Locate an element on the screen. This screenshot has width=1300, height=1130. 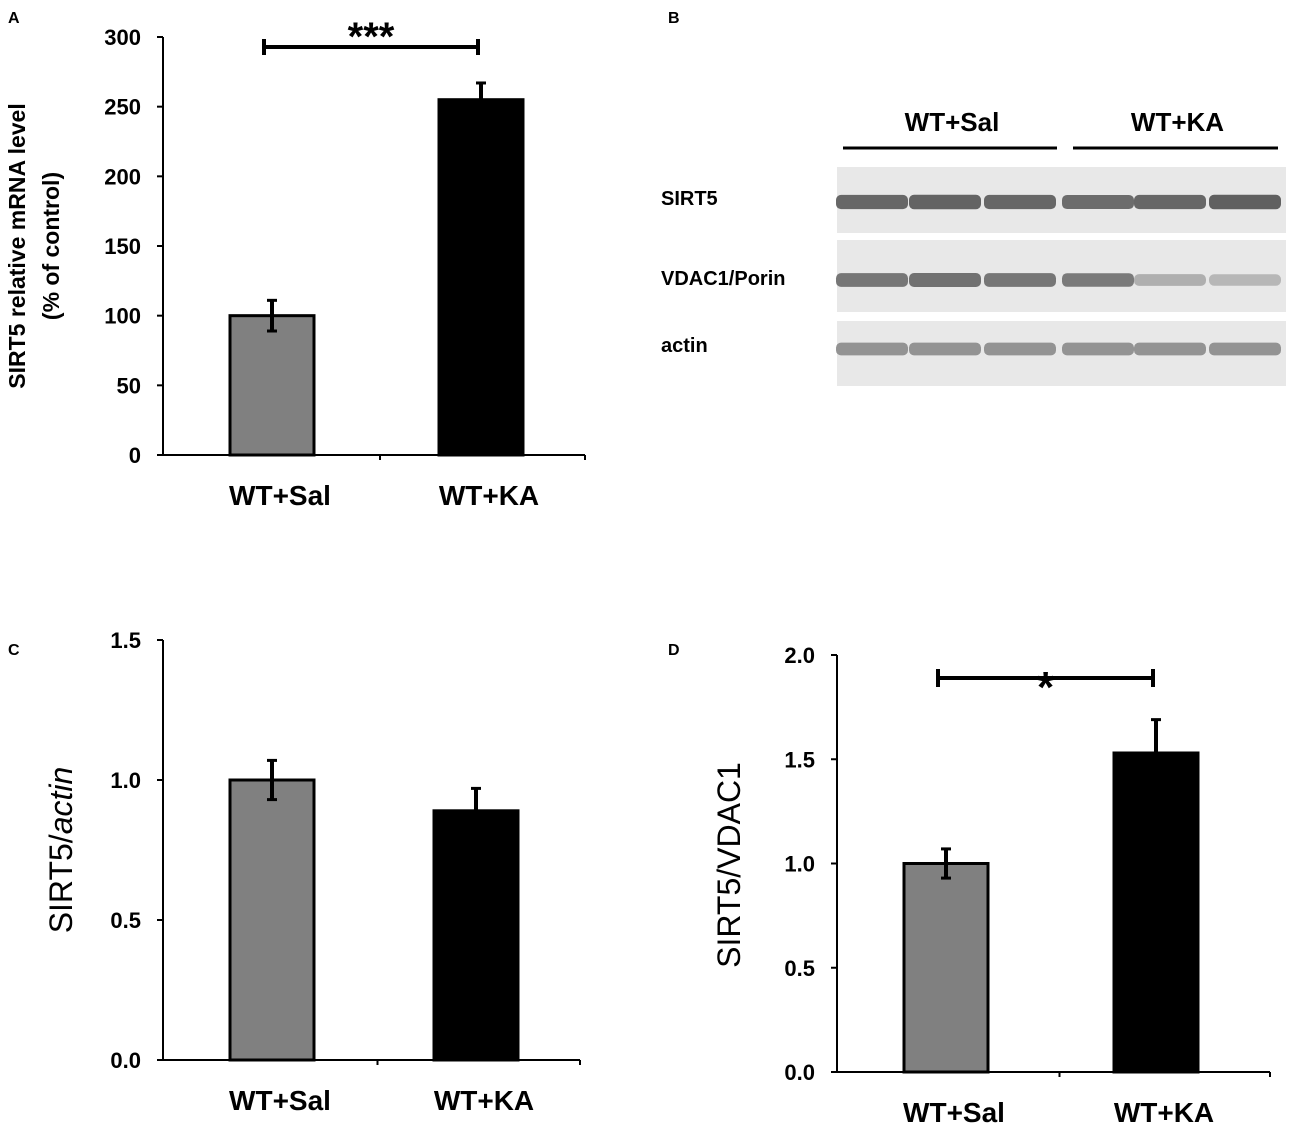
blot-group-label: WT+KA is located at coordinates (1177, 122).